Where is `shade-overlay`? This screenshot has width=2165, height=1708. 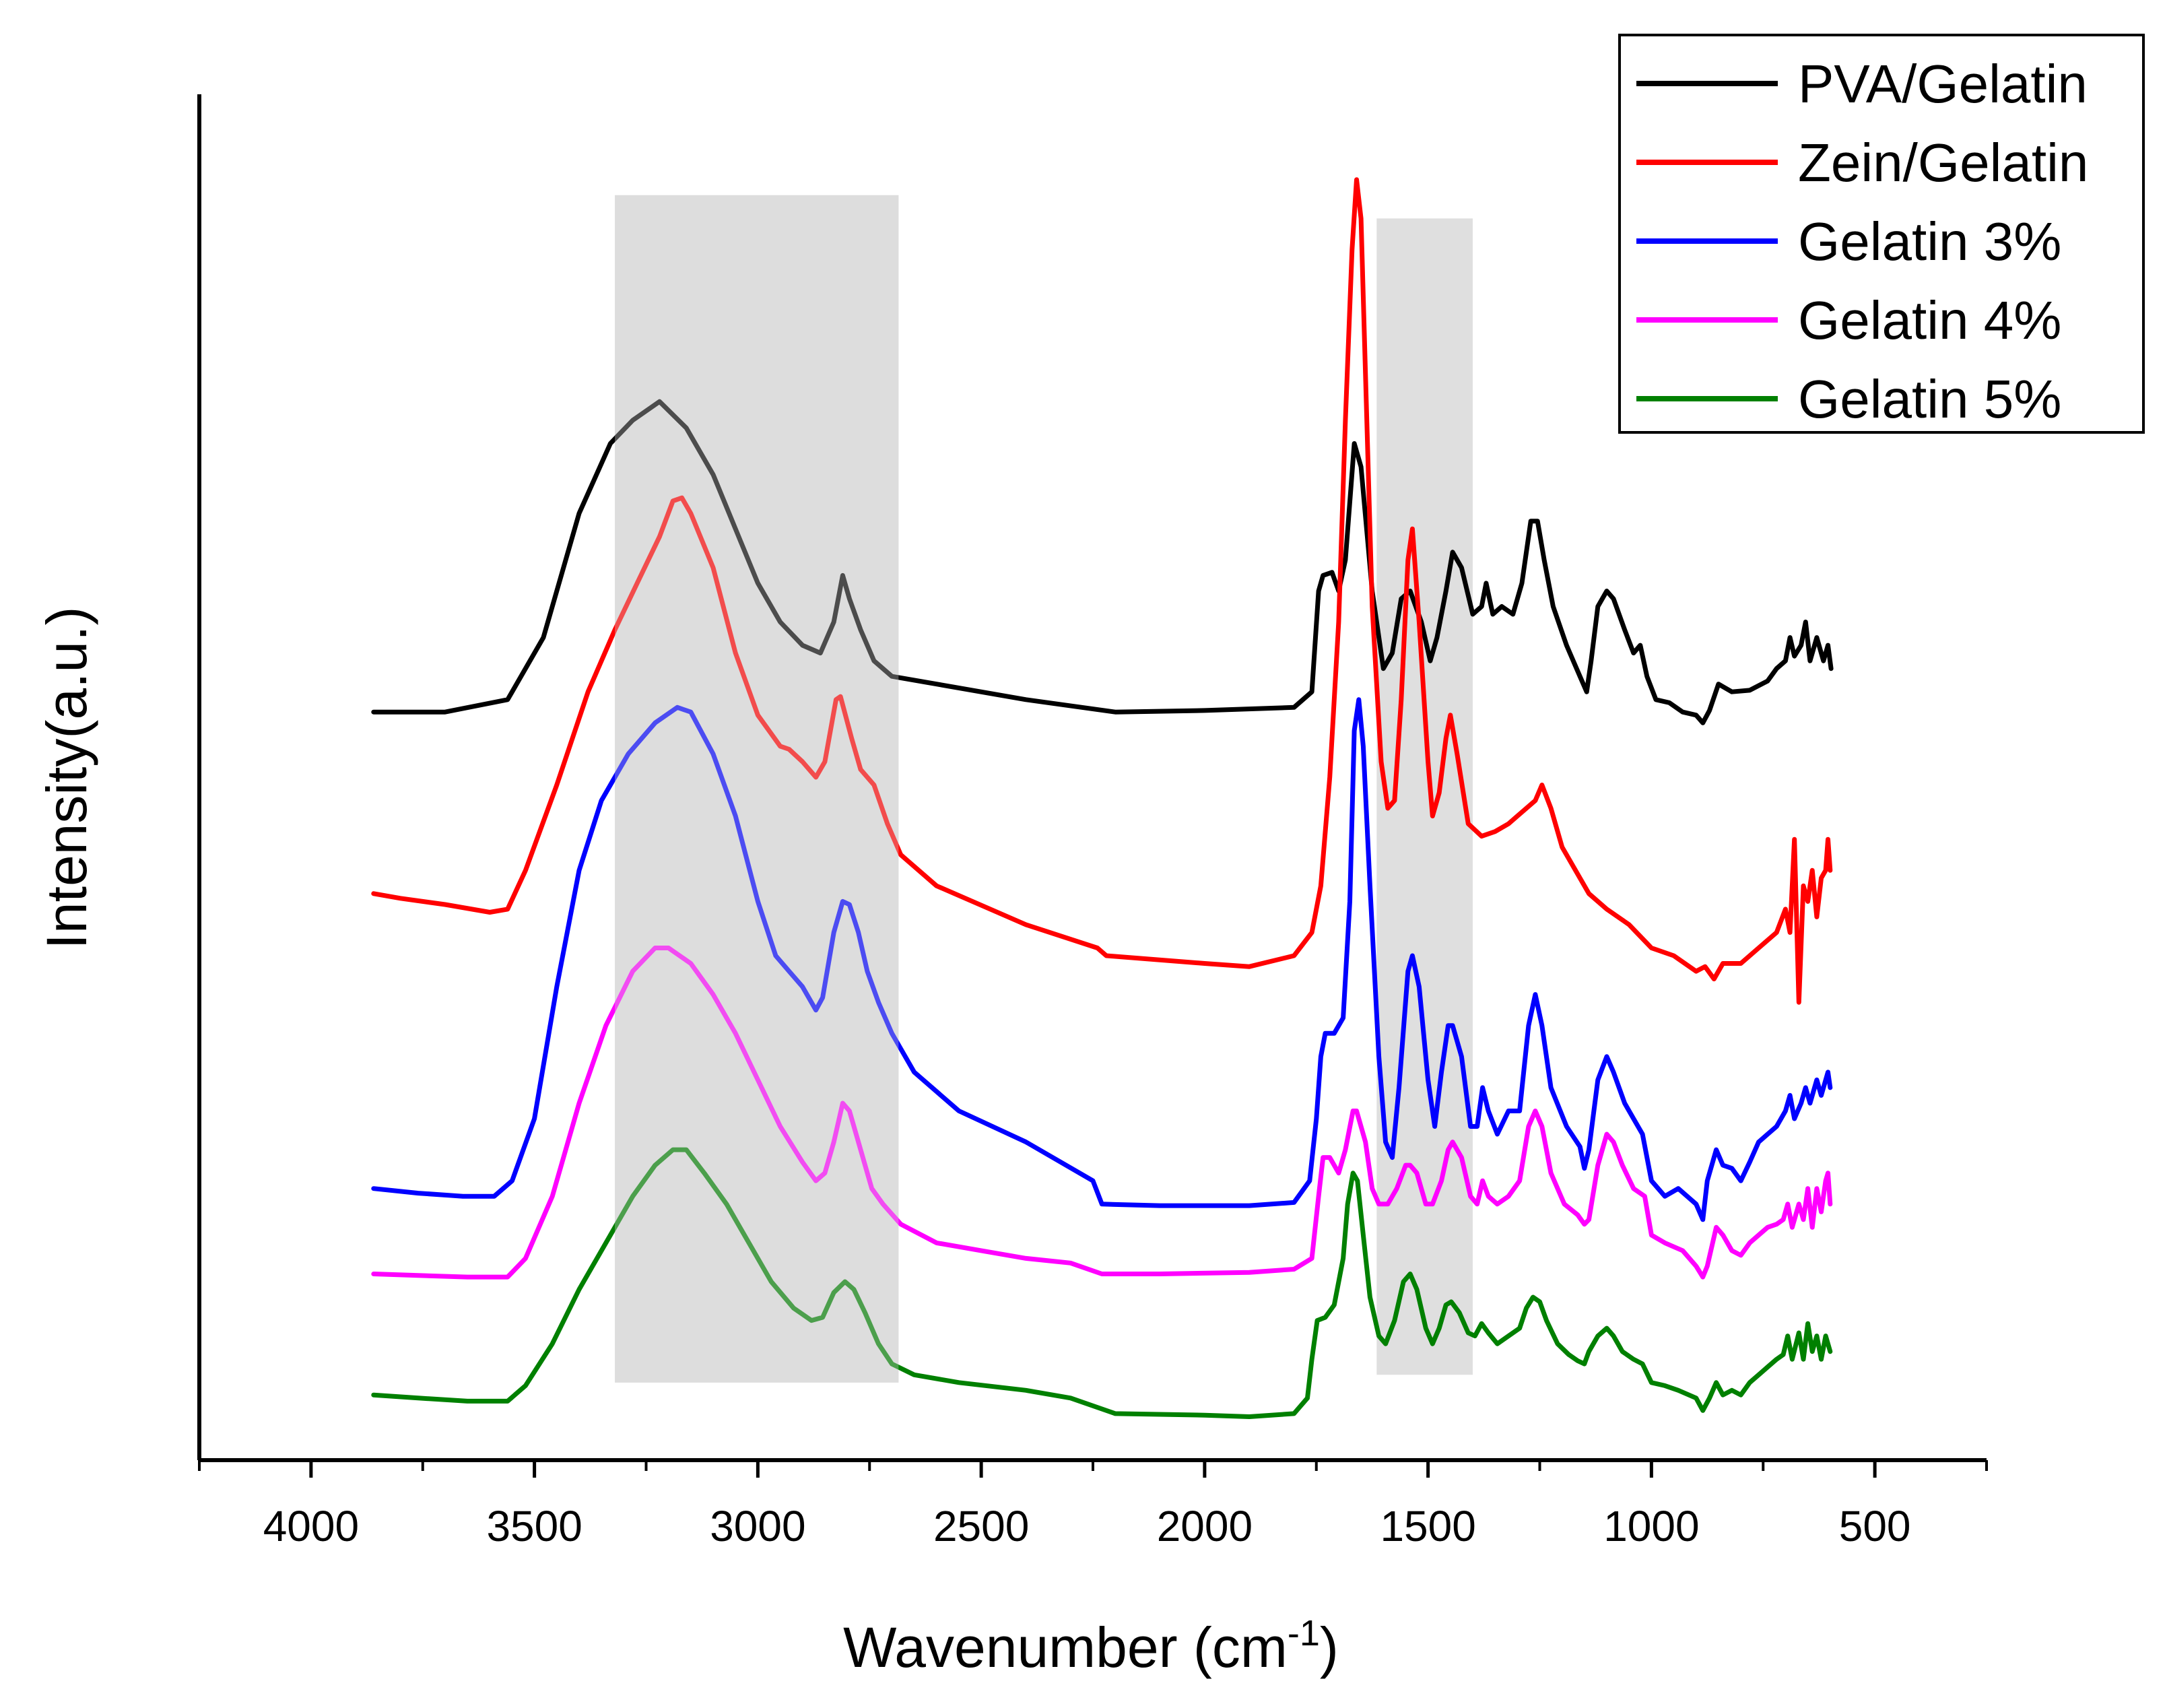
shade-overlay is located at coordinates (757, 789).